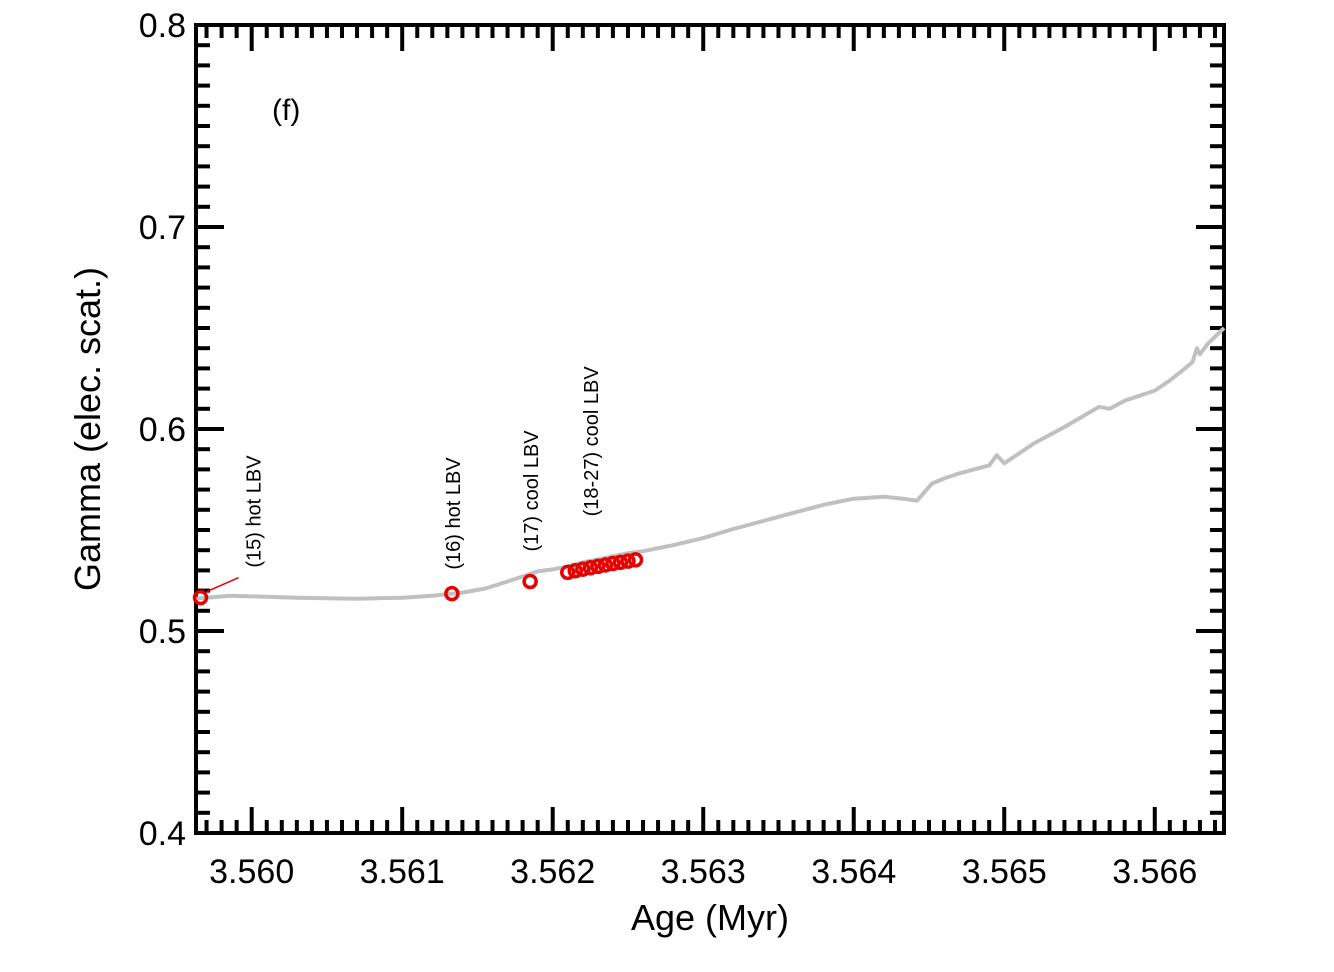  I want to click on x-tick-label: 3.564, so click(853, 872).